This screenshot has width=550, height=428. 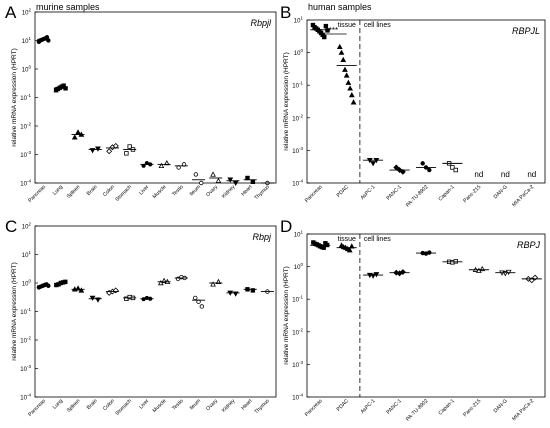 I want to click on gene-label: Rbpjl, so click(x=261, y=23).